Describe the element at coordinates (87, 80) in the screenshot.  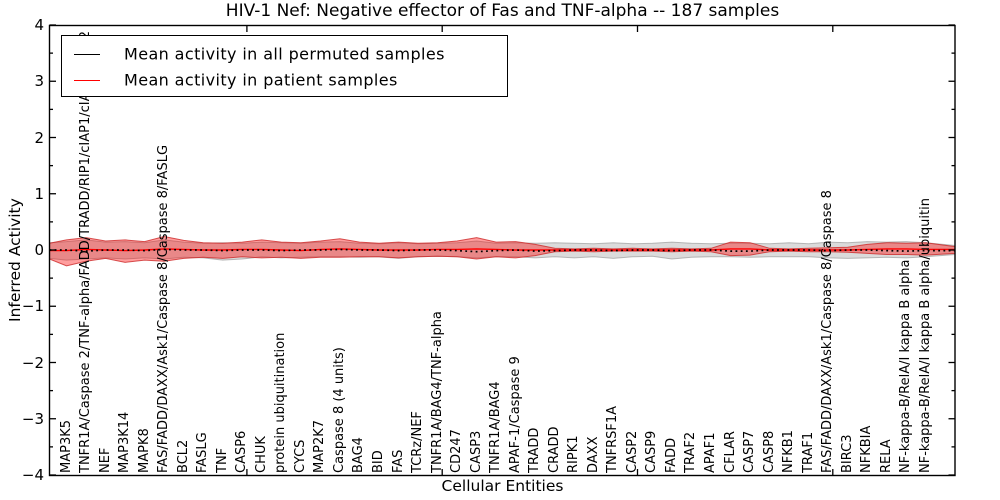
I see `patient-line-swatch-icon` at that location.